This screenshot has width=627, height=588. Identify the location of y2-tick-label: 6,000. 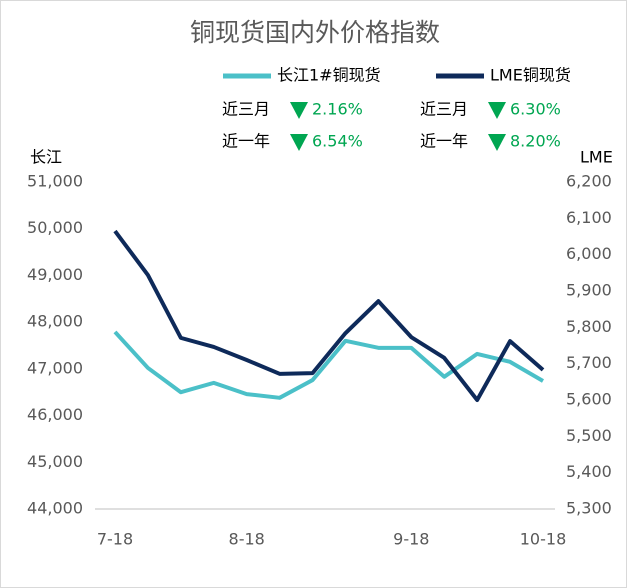
(589, 253).